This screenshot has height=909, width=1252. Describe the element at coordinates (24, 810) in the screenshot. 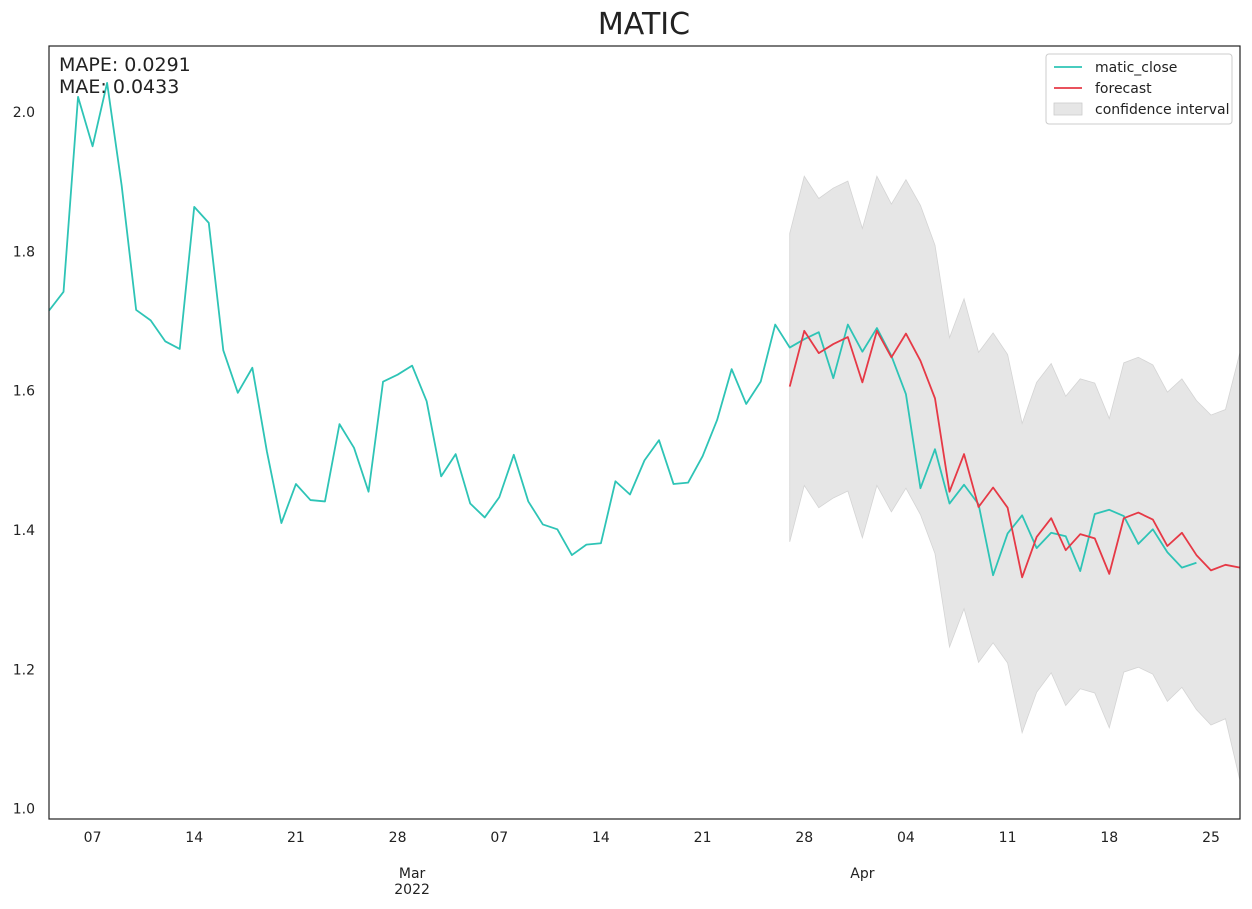

I see `y-tick-label: 1.0` at that location.